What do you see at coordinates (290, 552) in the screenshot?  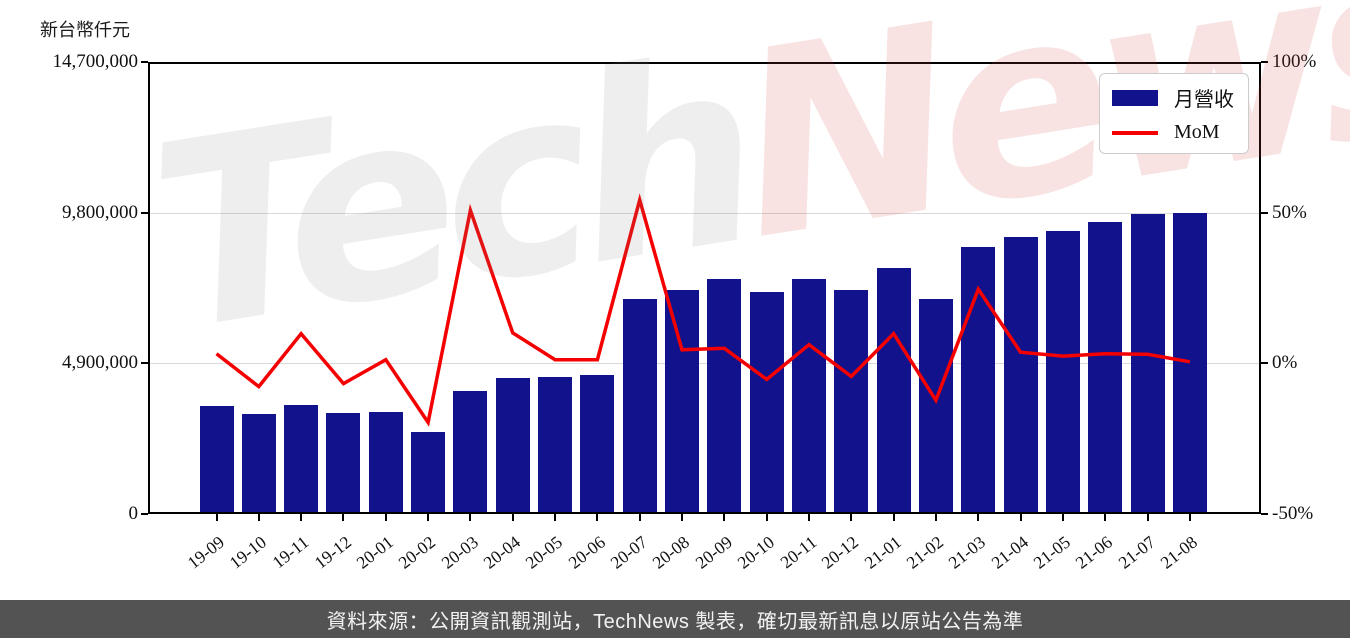 I see `x-tick-label-19-11: 19-11` at bounding box center [290, 552].